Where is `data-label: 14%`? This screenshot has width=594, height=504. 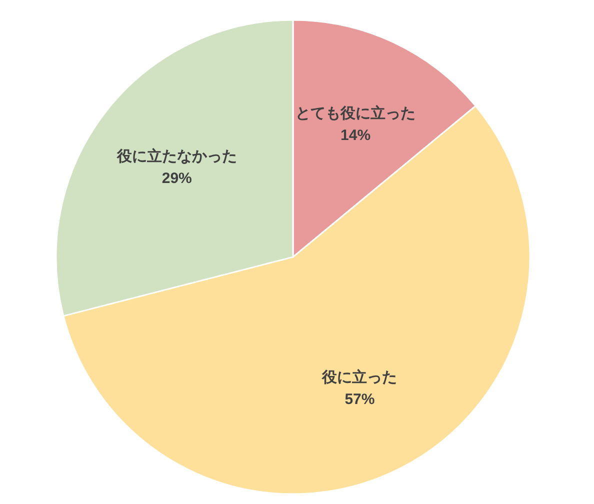
data-label: 14% is located at coordinates (355, 135).